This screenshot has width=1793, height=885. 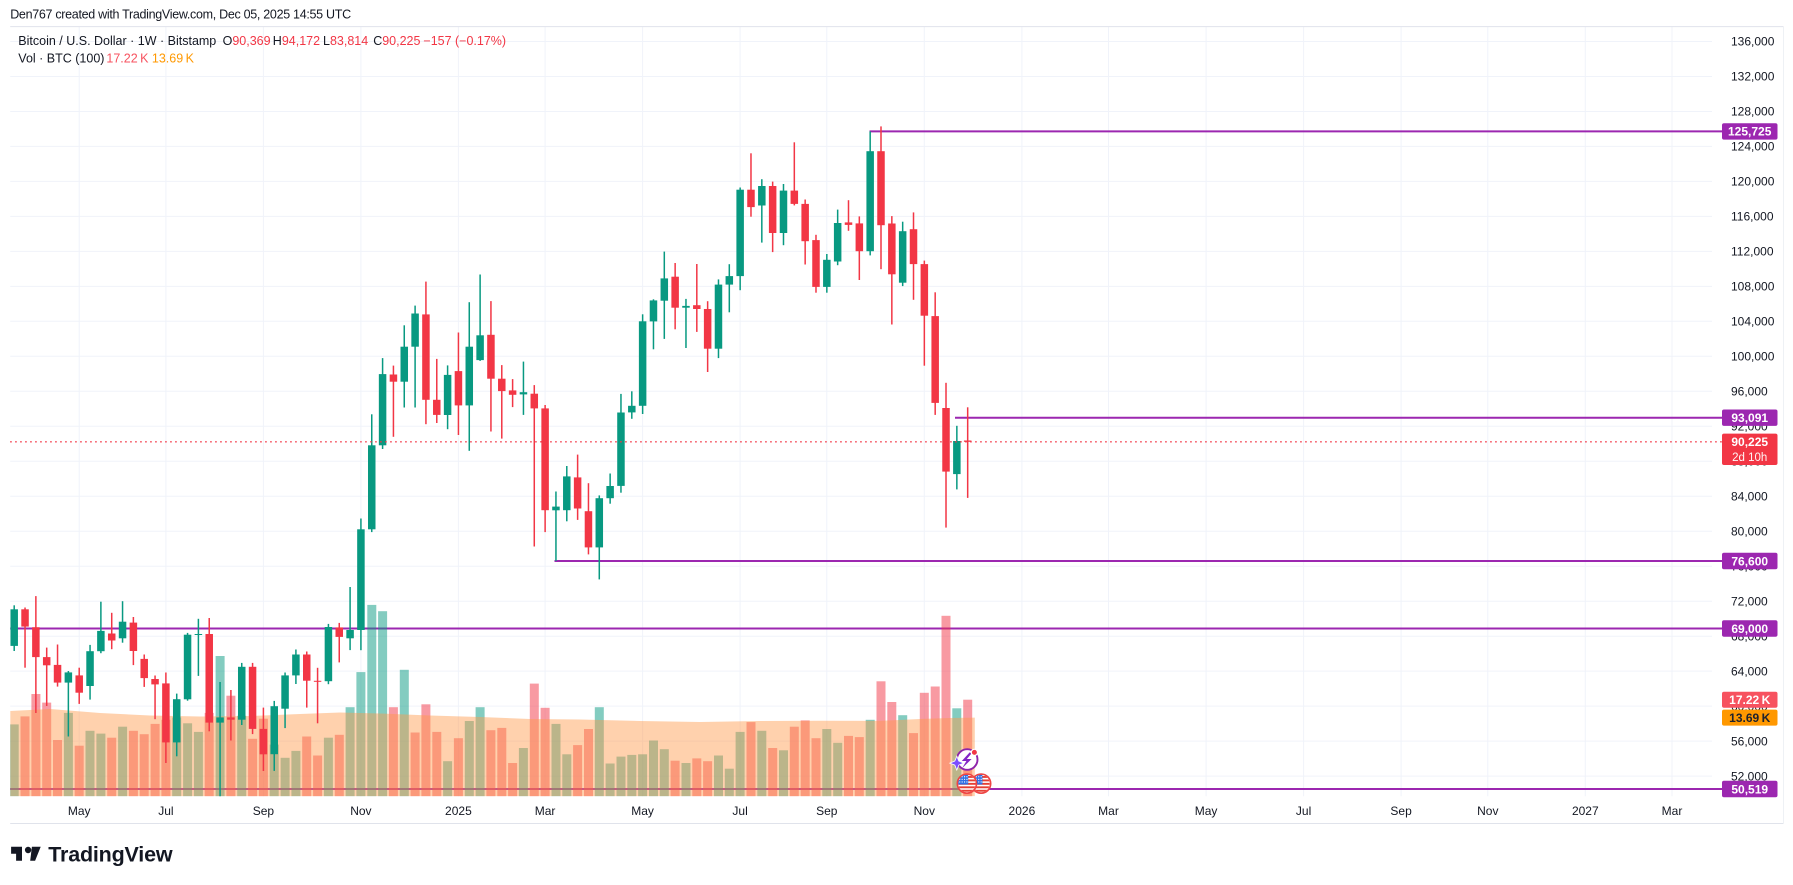 I want to click on svg-text: 50,519, so click(x=1749, y=789).